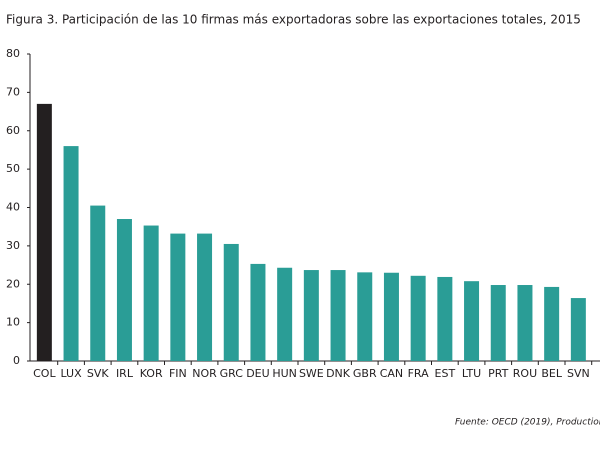  I want to click on x-tick-label: FIN, so click(178, 373).